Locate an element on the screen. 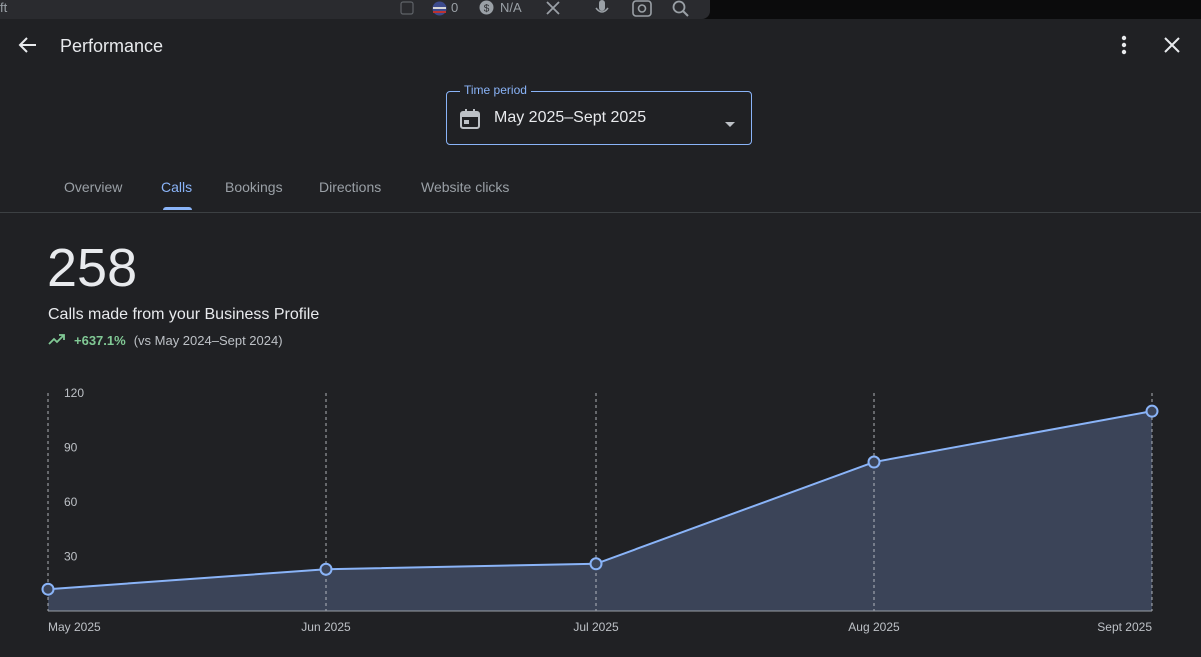 The height and width of the screenshot is (657, 1201). arrow-back-icon is located at coordinates (28, 47).